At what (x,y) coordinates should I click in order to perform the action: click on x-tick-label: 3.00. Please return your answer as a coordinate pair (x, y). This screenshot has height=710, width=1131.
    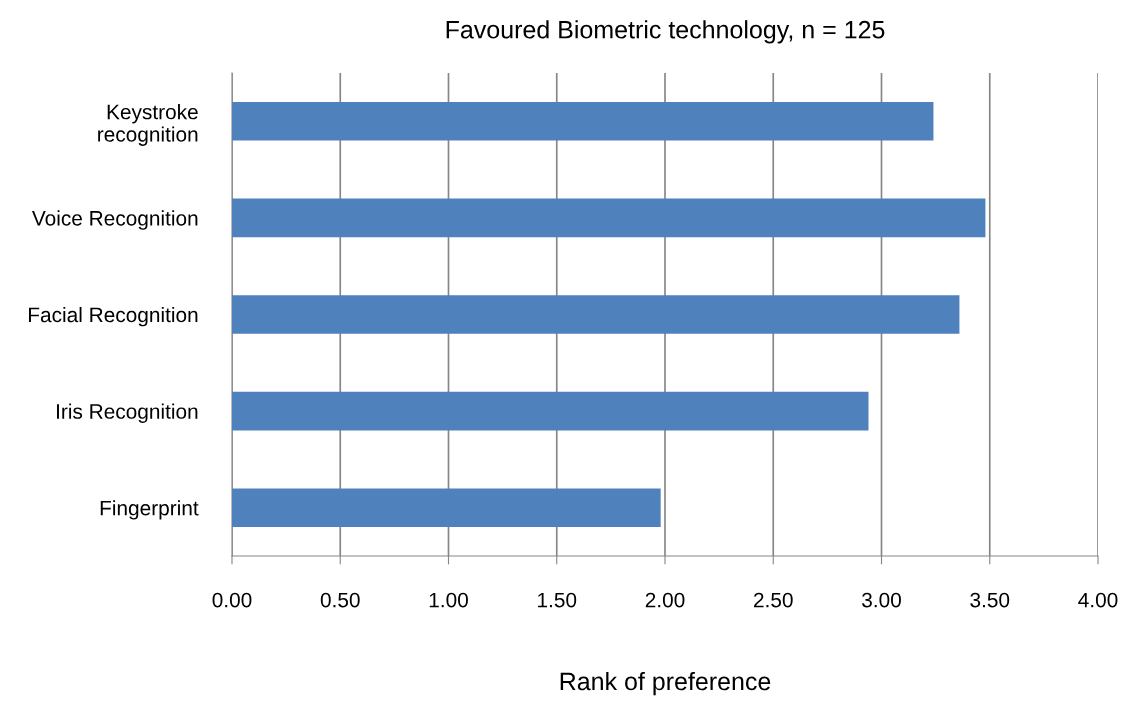
    Looking at the image, I should click on (881, 600).